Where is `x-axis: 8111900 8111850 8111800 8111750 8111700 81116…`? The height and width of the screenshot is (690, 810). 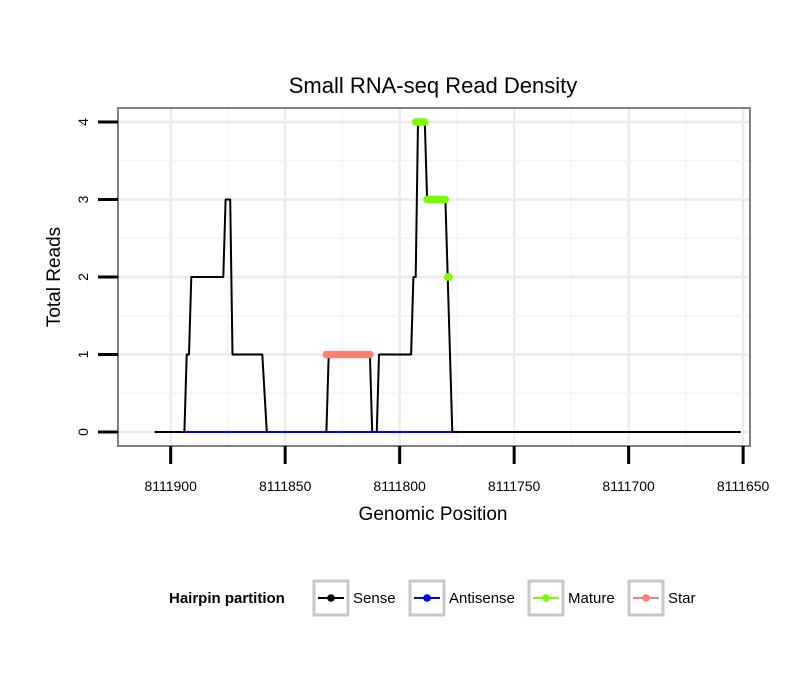
x-axis: 8111900 8111850 8111800 8111750 8111700 81116… is located at coordinates (457, 470).